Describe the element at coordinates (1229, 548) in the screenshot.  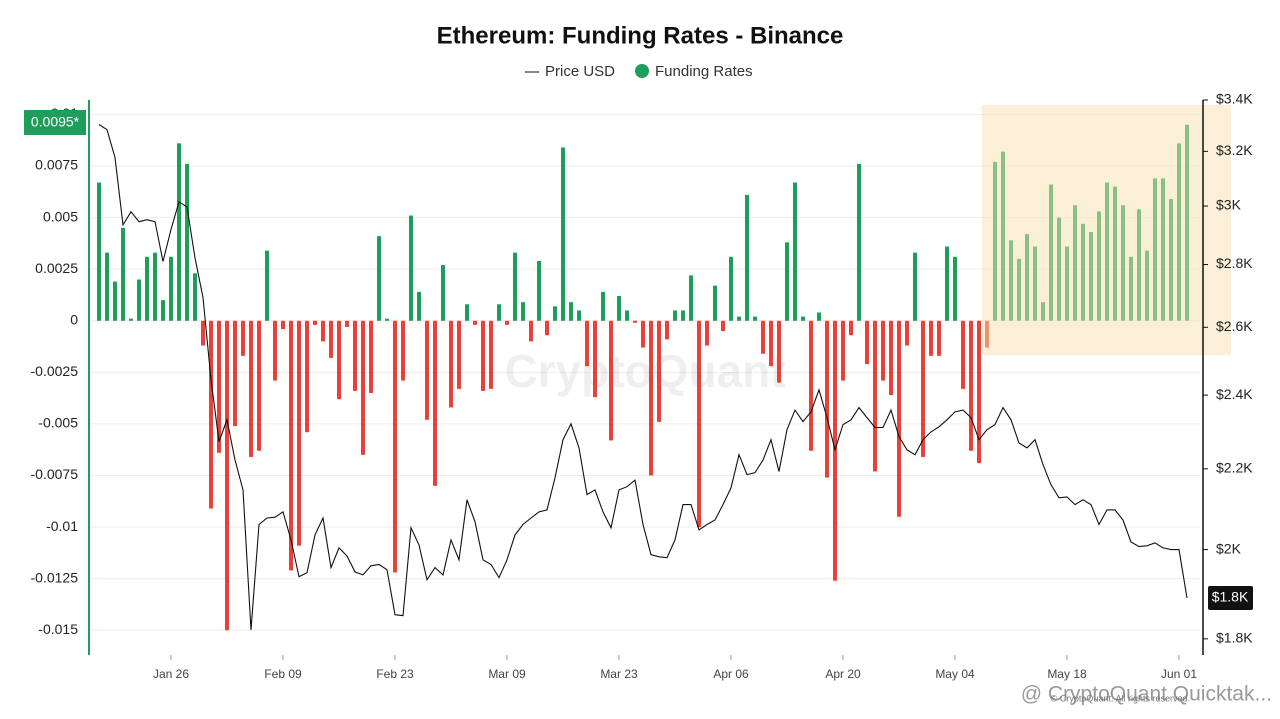
I see `y2-tick-label: $2K` at that location.